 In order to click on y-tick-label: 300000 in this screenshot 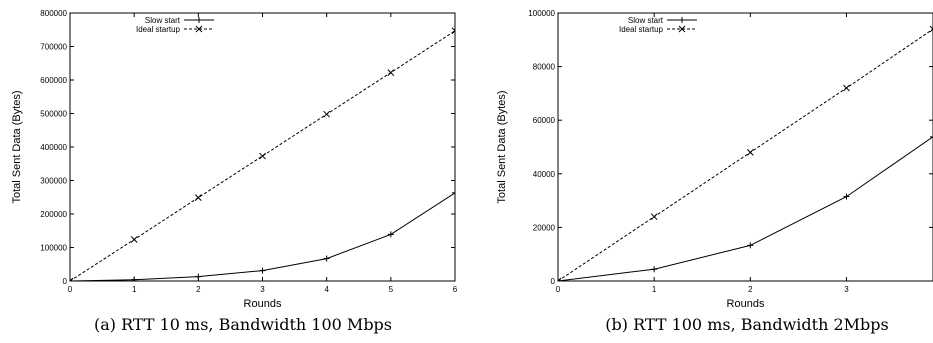, I will do `click(53, 181)`.